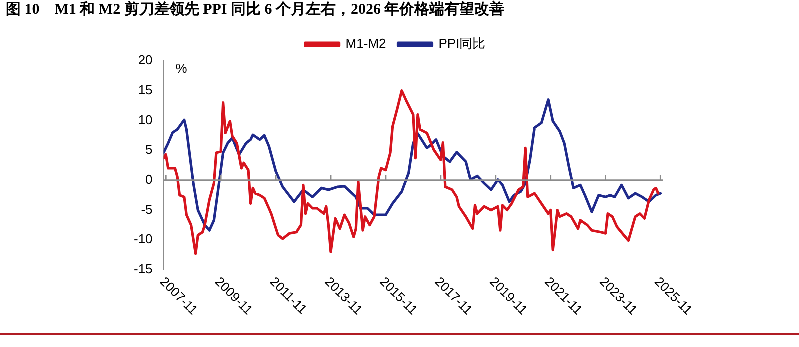 This screenshot has width=799, height=347. I want to click on chart-title: 图 10 M1 和 M2 剪刀差领先 PPI 同比 6 个月左右，2026 年价格端有望改善, so click(255, 10).